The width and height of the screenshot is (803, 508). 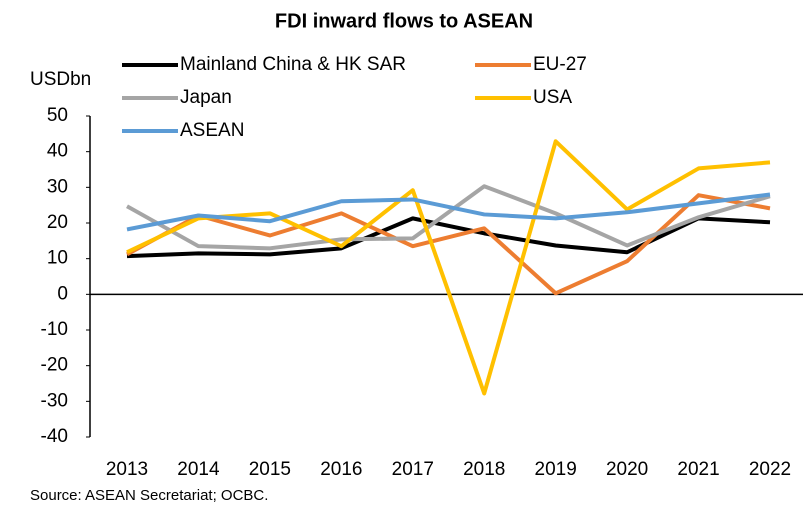 I want to click on y-tick-label: -30, so click(x=54, y=400).